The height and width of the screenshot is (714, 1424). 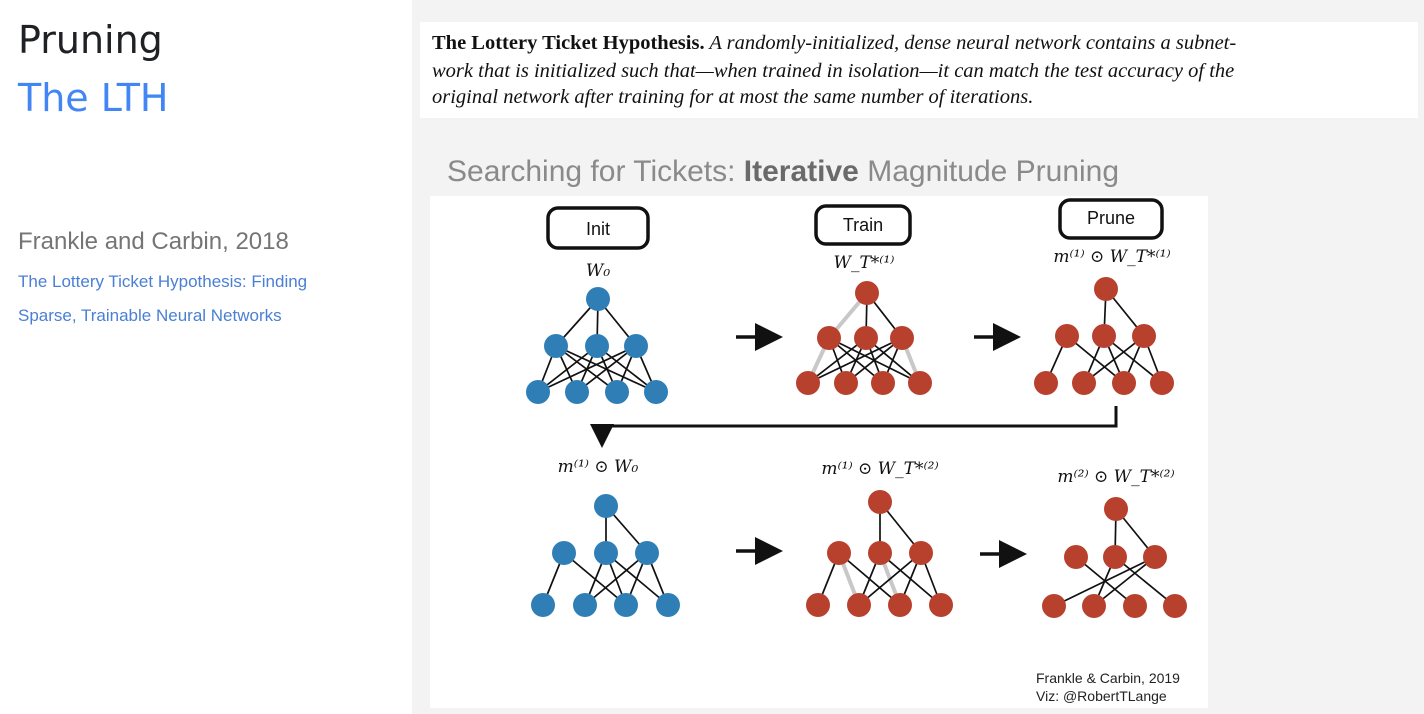 What do you see at coordinates (879, 469) in the screenshot?
I see `formula-retrain: m⁽¹⁾ ⊙ W_T*⁽²⁾` at bounding box center [879, 469].